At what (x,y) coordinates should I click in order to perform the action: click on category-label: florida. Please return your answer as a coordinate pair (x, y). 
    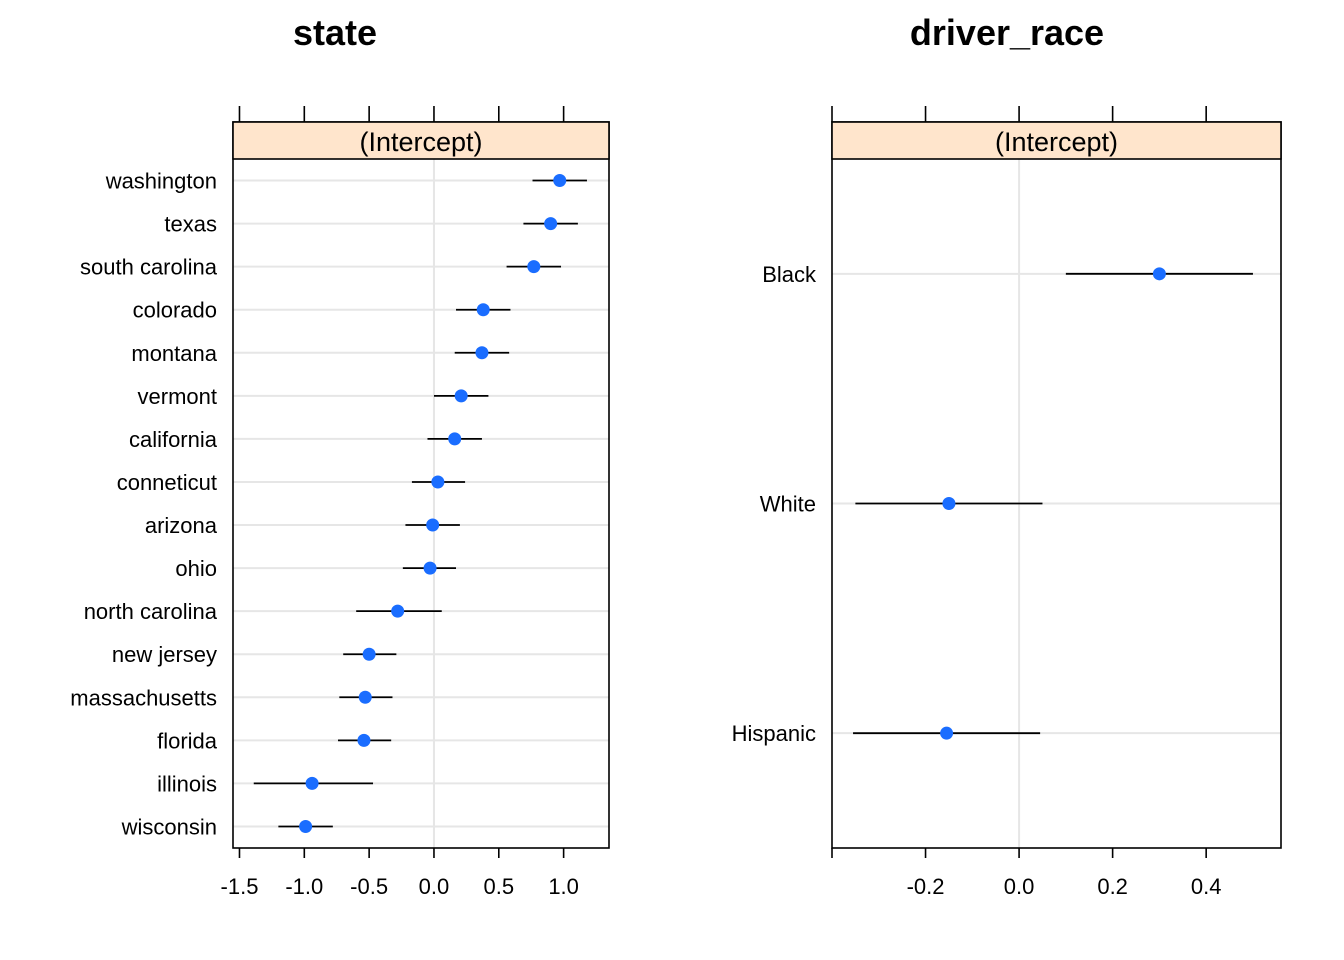
    Looking at the image, I should click on (187, 740).